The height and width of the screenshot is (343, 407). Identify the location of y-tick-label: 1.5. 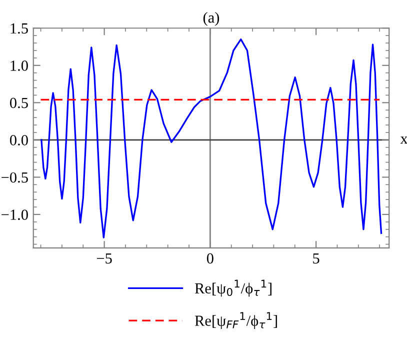
(19, 28).